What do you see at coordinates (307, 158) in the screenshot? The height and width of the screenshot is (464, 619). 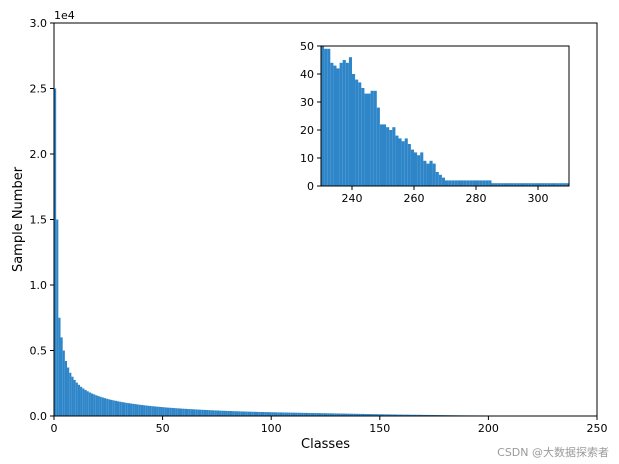 I see `inset-y-tick-label: 10` at bounding box center [307, 158].